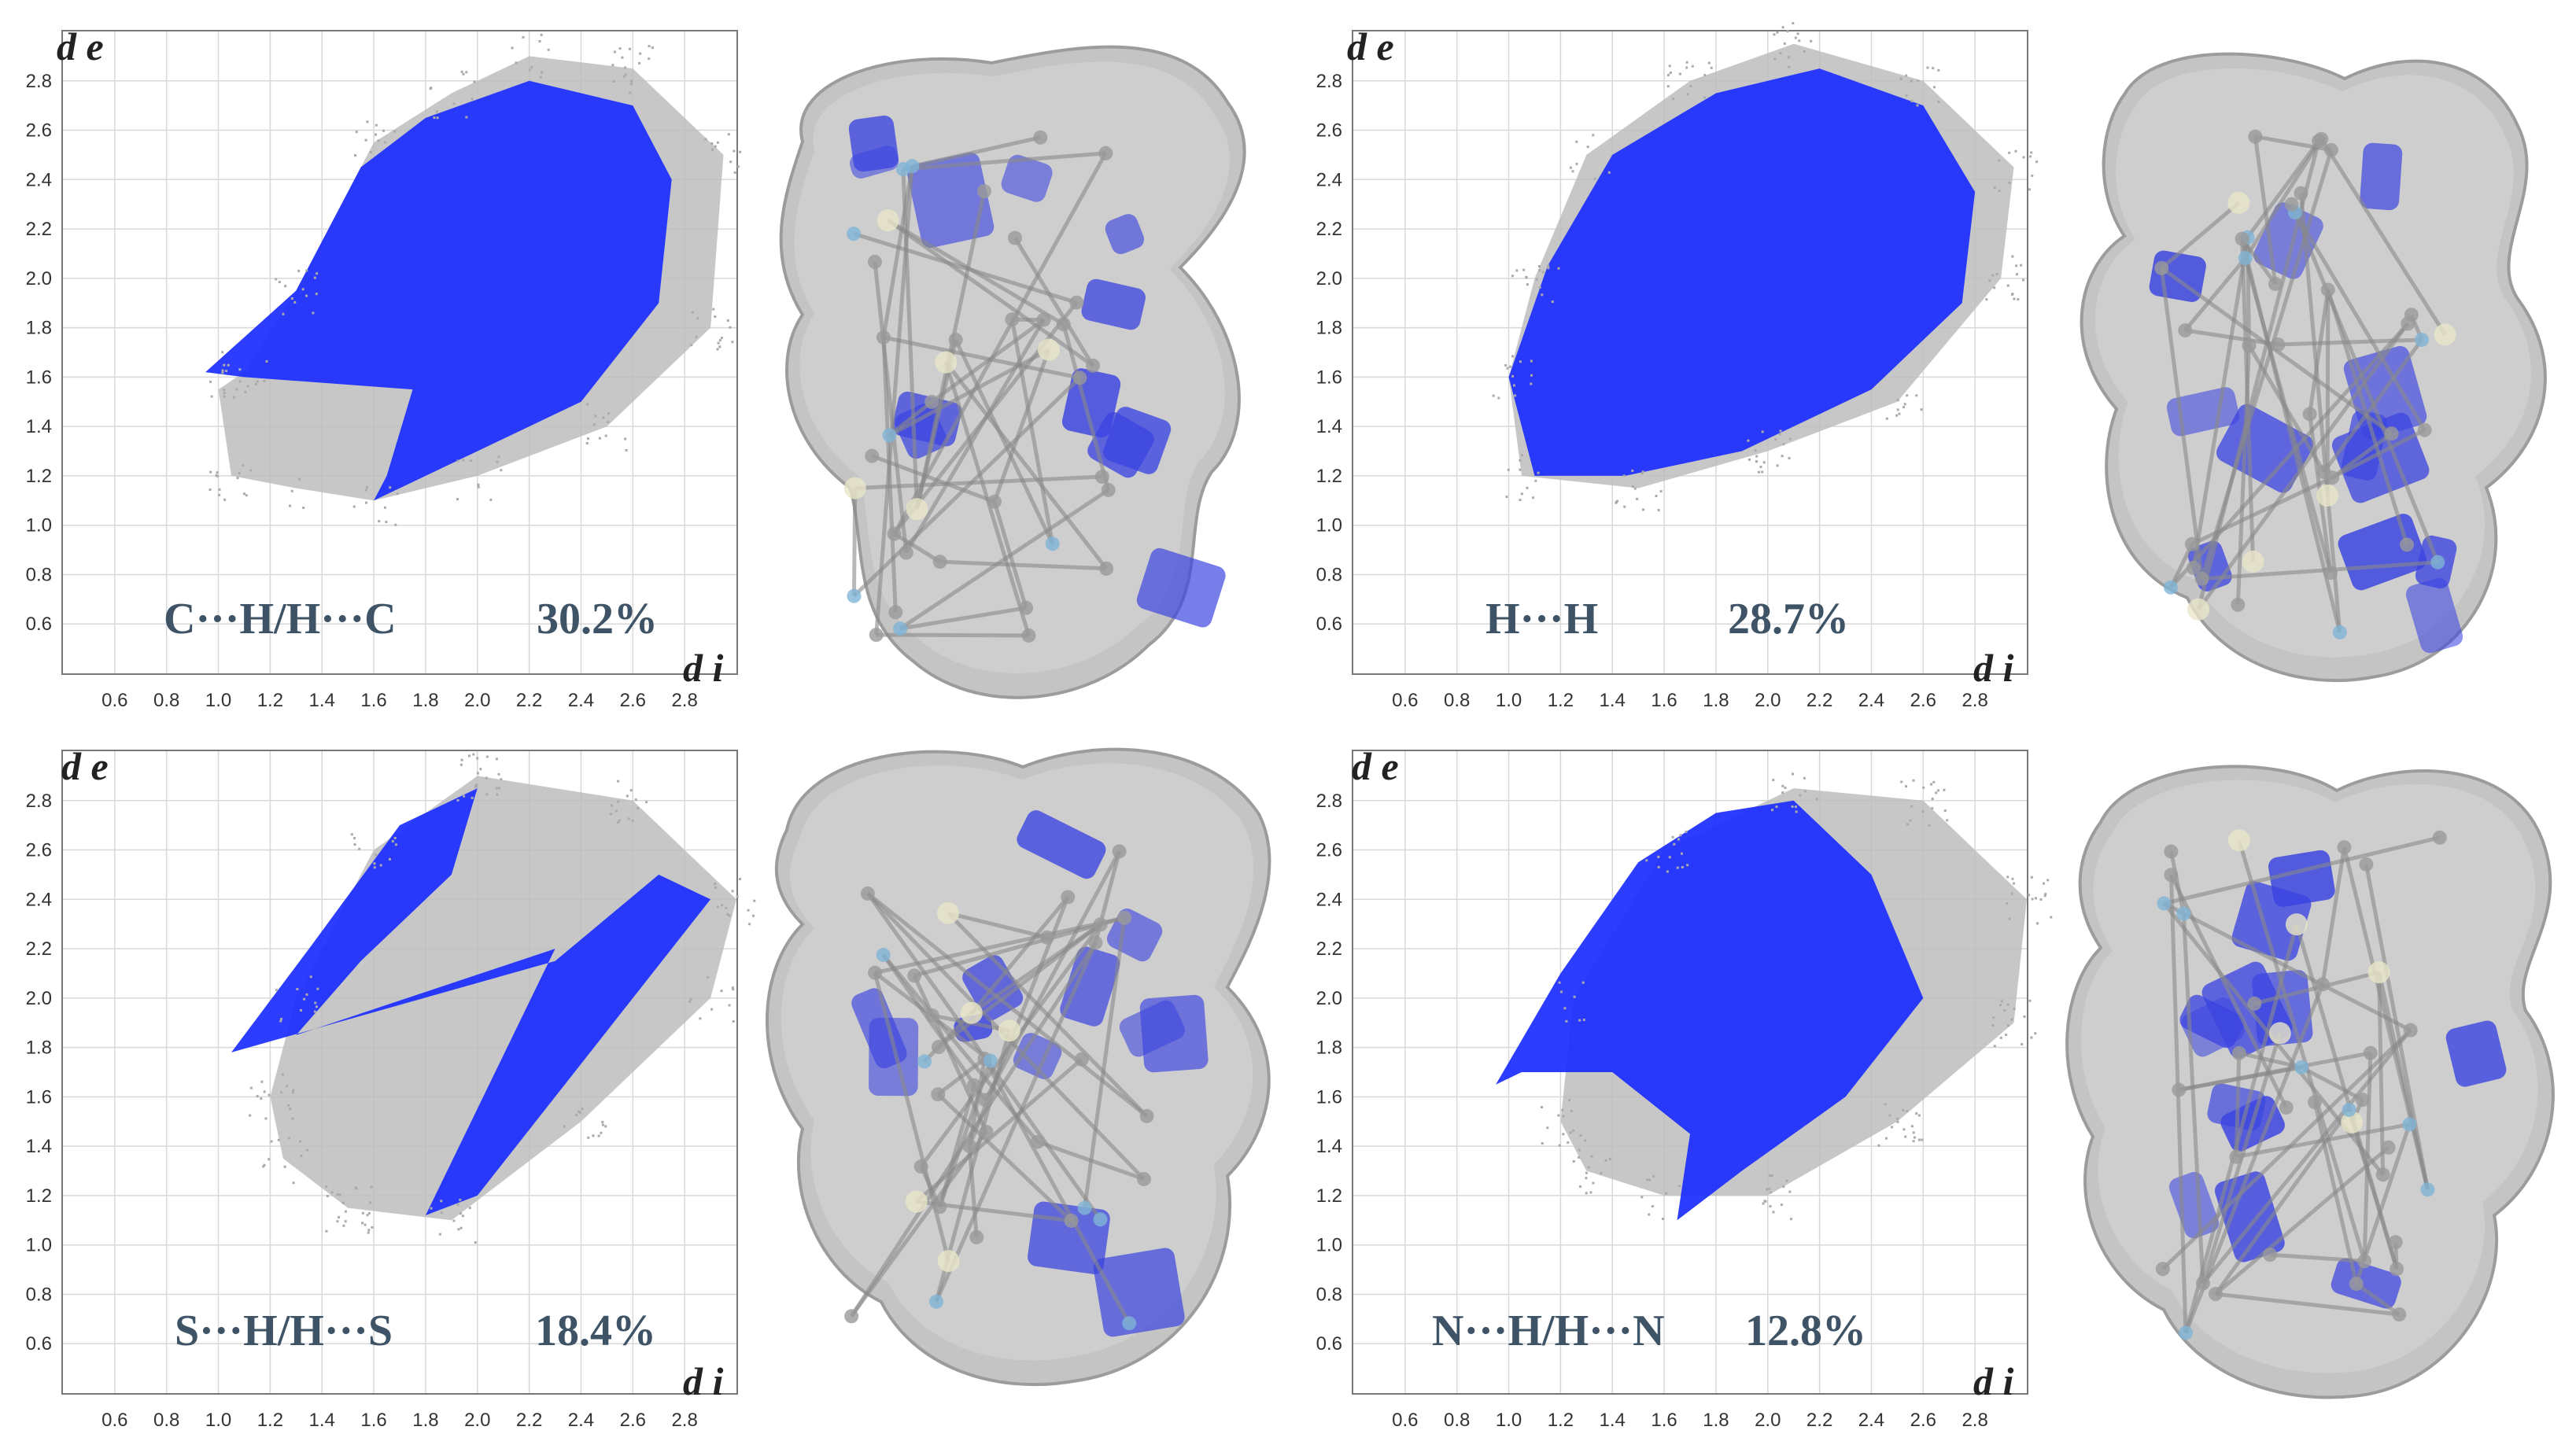 This screenshot has width=2576, height=1445. Describe the element at coordinates (2310, 1082) in the screenshot. I see `hirshfeld-surface-image` at that location.